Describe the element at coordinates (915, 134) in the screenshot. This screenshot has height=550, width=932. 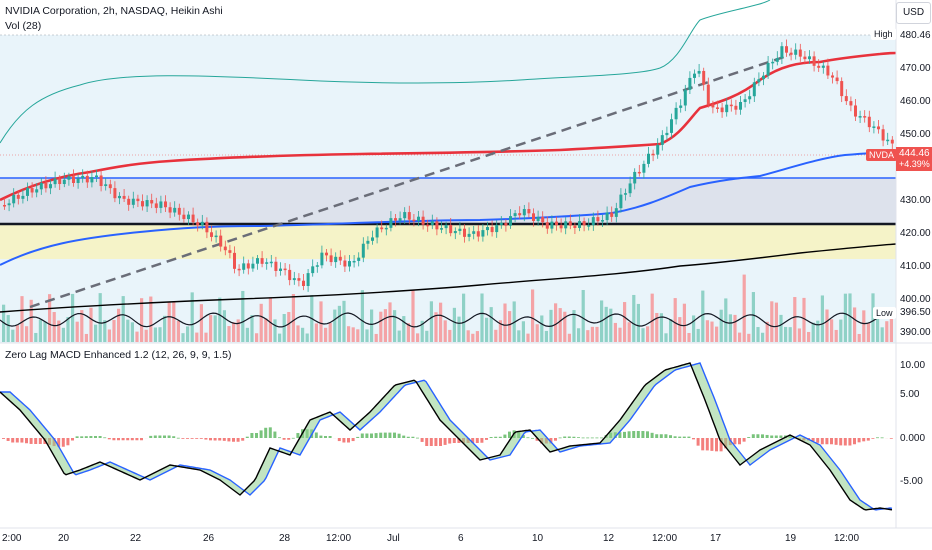
I see `price-tick: 450.00` at that location.